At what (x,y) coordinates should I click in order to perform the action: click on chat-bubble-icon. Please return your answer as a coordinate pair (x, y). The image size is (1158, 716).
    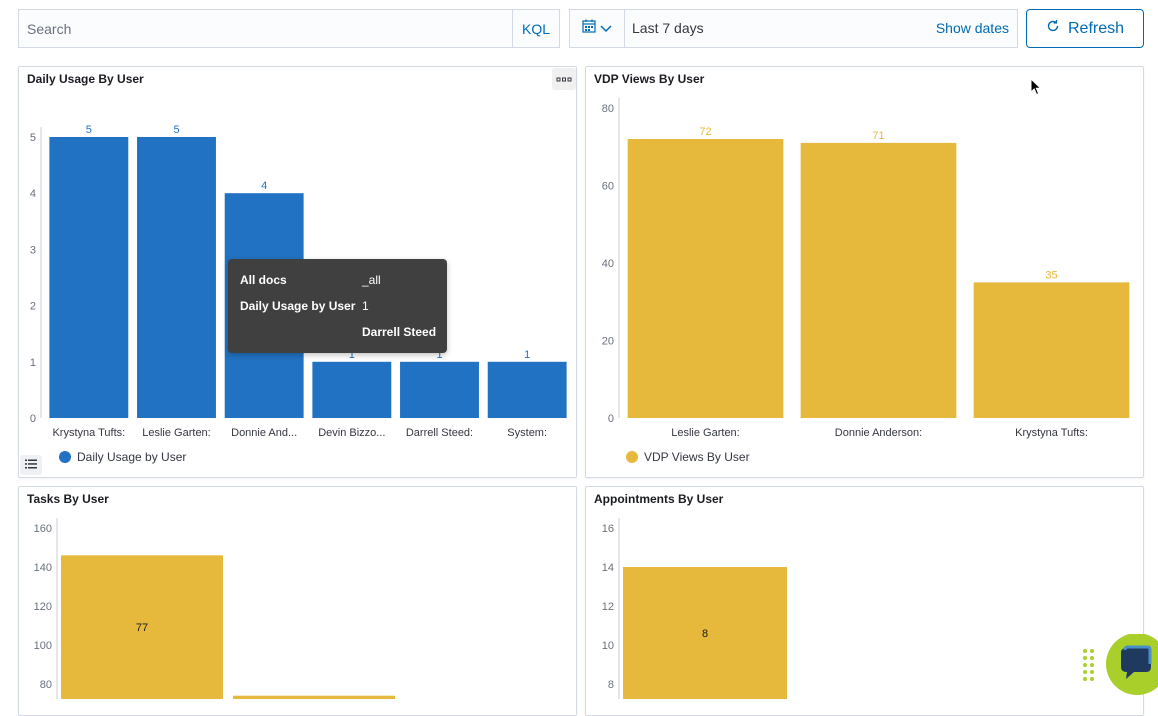
    Looking at the image, I should click on (1136, 662).